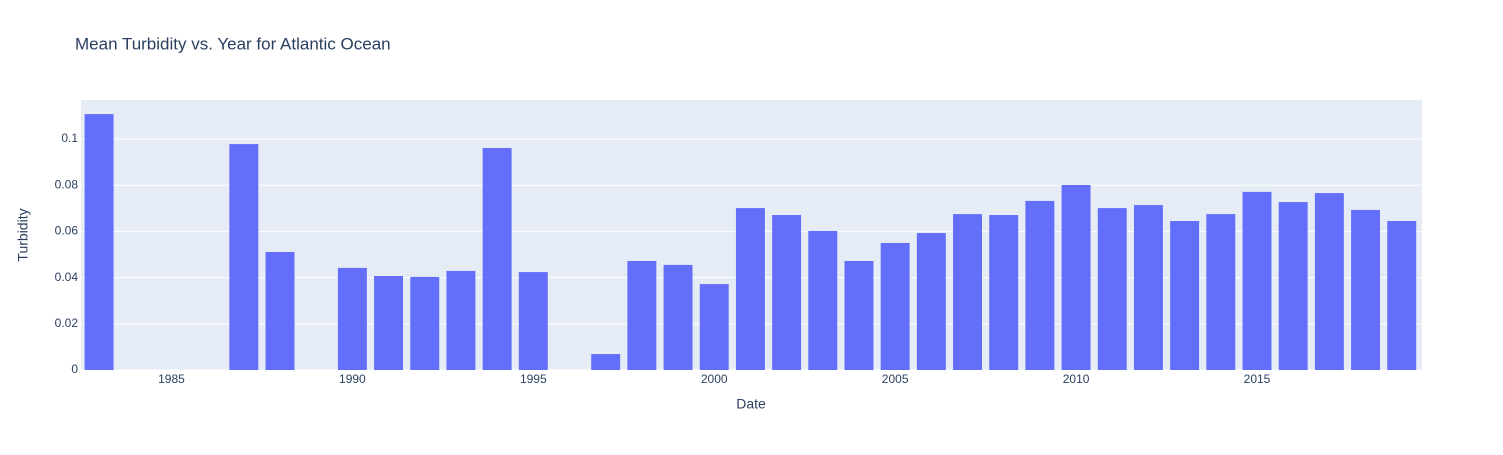 The image size is (1503, 455). I want to click on x-axis-label: Date, so click(751, 404).